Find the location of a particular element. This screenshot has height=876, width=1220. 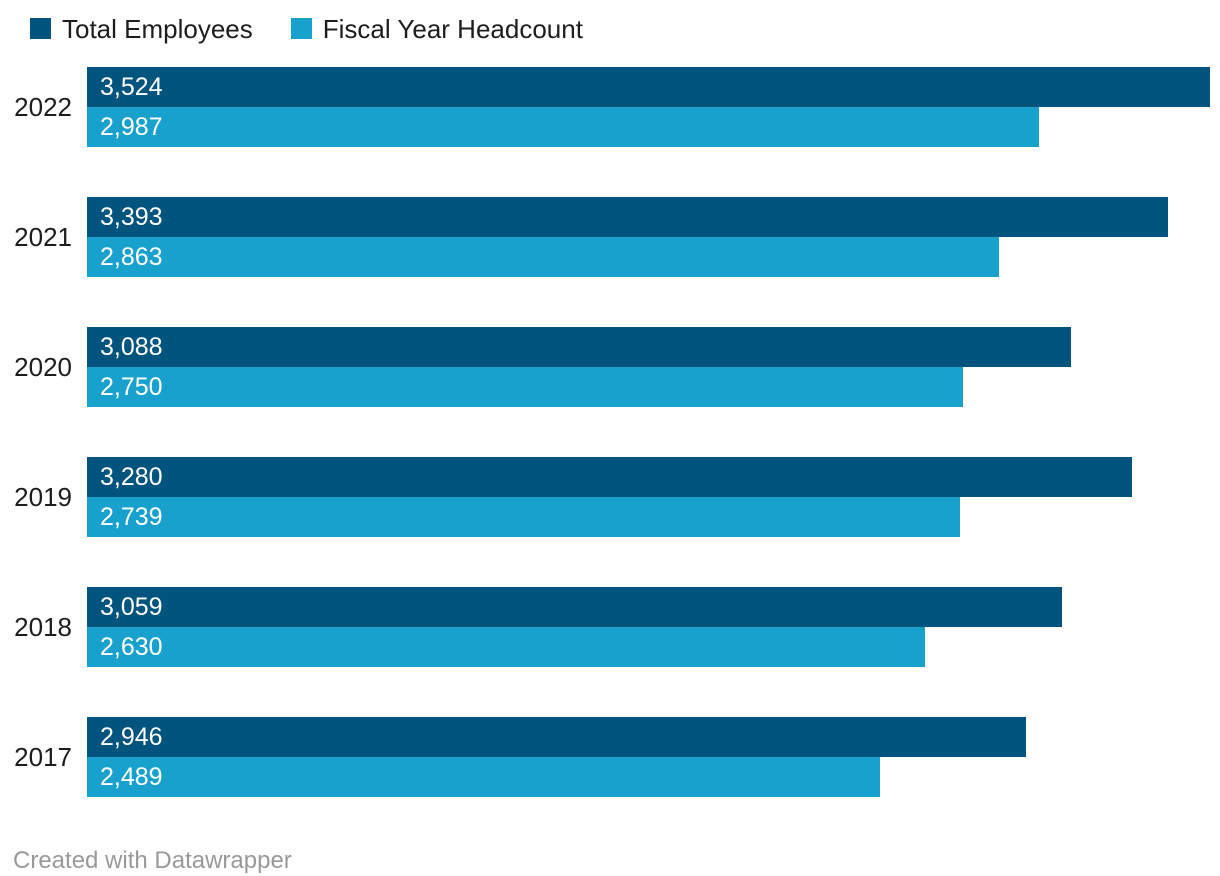

bar-value-label: 3,280 is located at coordinates (131, 476).